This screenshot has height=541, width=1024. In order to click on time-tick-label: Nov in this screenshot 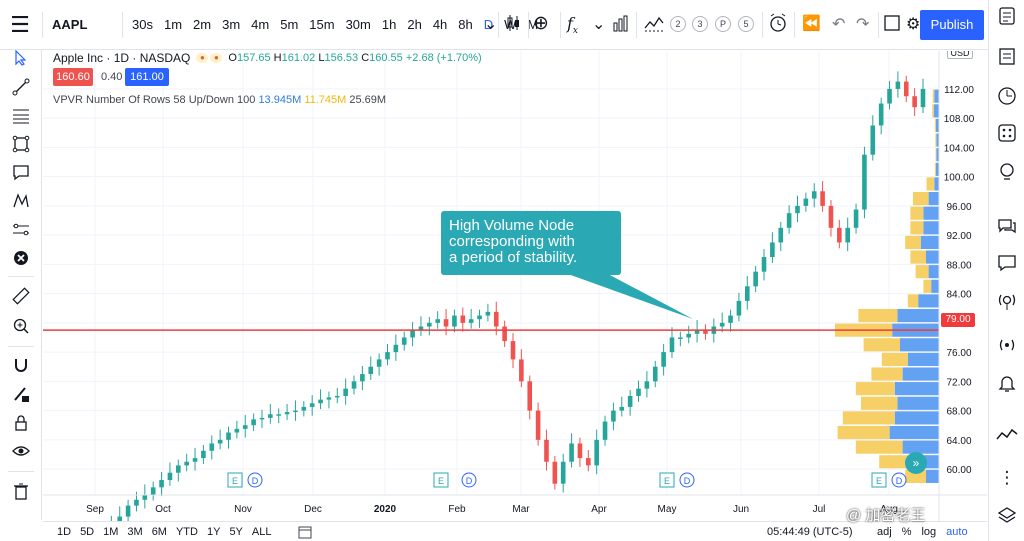, I will do `click(243, 509)`.